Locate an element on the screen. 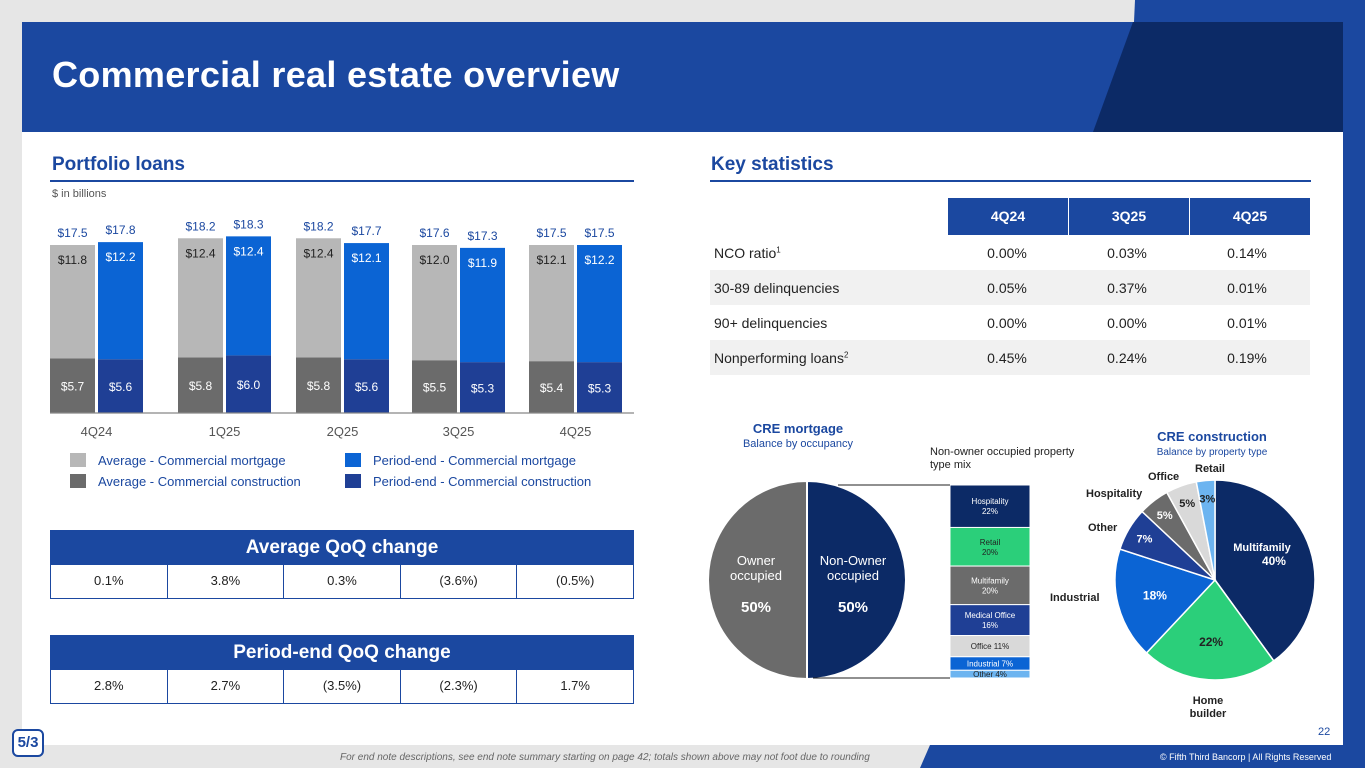 The width and height of the screenshot is (1365, 768). qoq-cell: 2.7% is located at coordinates (225, 686).